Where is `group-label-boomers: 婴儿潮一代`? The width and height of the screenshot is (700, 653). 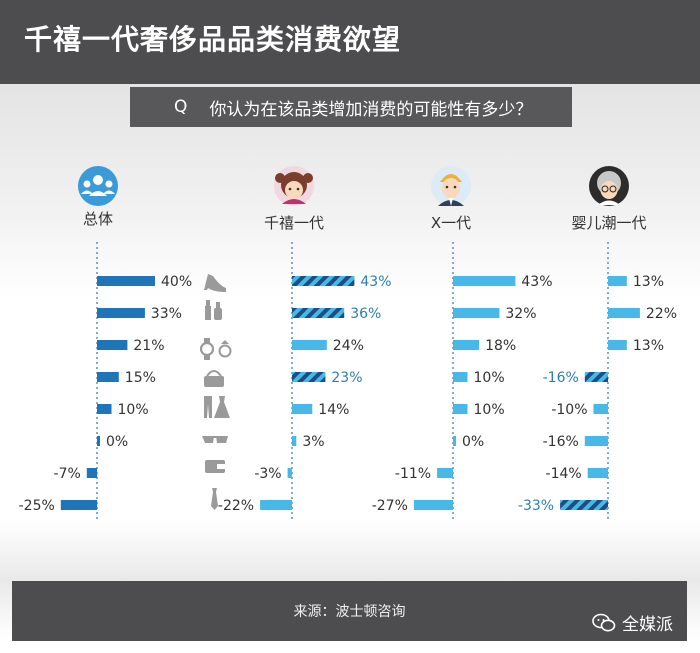 group-label-boomers: 婴儿潮一代 is located at coordinates (608, 223).